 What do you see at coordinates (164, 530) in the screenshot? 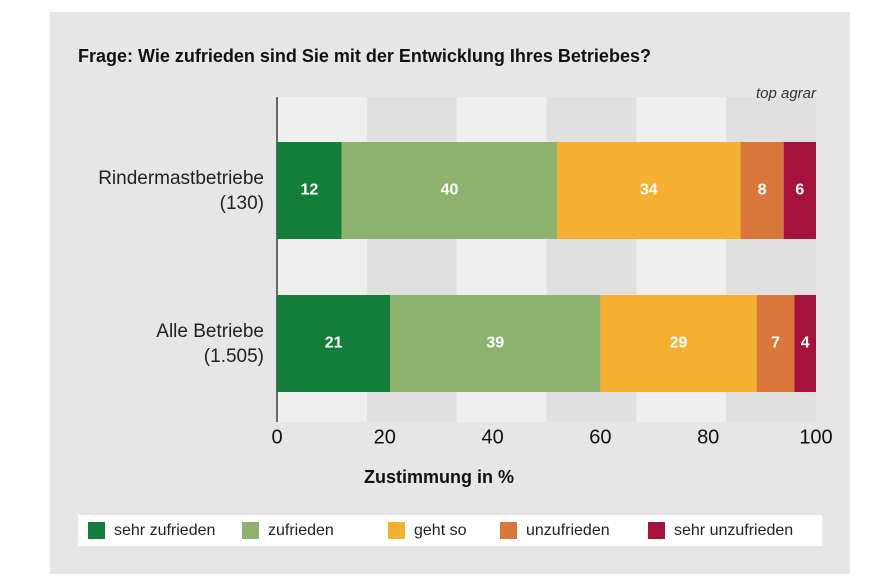
I see `legend-label: sehr zufrieden` at bounding box center [164, 530].